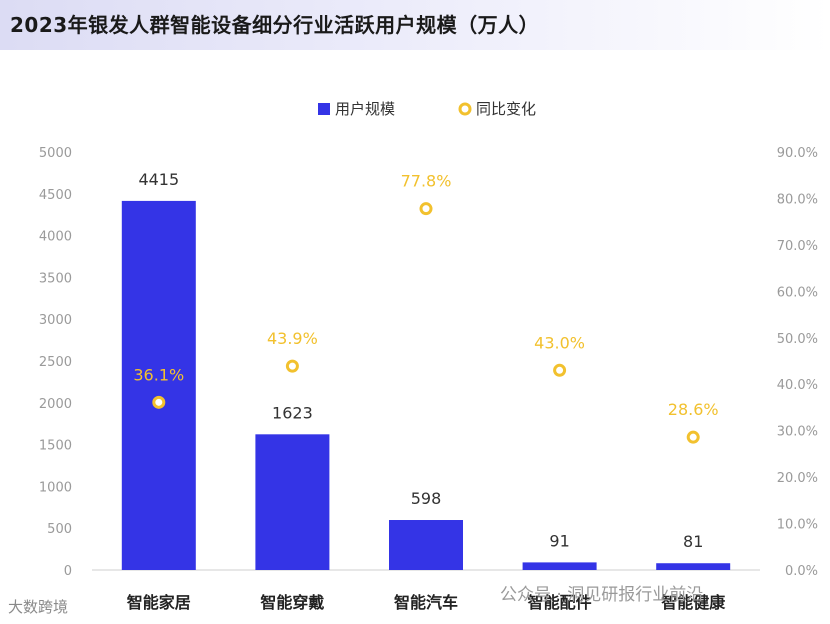 The width and height of the screenshot is (830, 624). What do you see at coordinates (560, 602) in the screenshot?
I see `x-category-label: 智能配件` at bounding box center [560, 602].